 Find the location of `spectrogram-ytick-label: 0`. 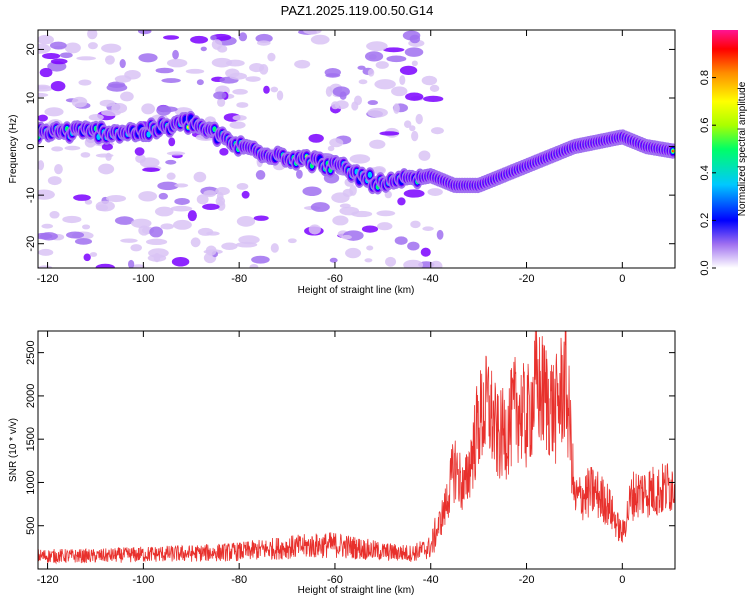

spectrogram-ytick-label: 0 is located at coordinates (31, 147).